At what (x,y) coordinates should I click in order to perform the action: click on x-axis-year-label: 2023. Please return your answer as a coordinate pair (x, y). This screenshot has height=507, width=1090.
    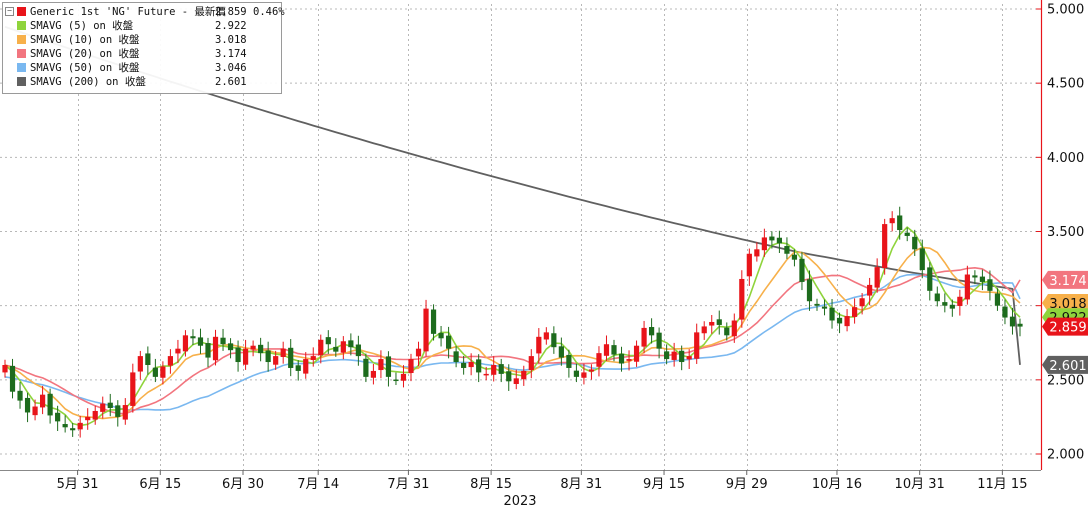
    Looking at the image, I should click on (519, 500).